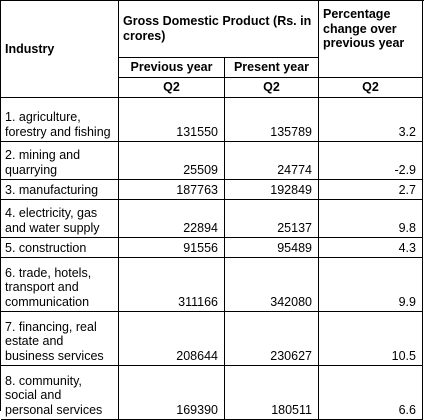 The height and width of the screenshot is (420, 424). Describe the element at coordinates (219, 29) in the screenshot. I see `gdp-header: Gross Domestic Product (Rs. in crores)` at that location.